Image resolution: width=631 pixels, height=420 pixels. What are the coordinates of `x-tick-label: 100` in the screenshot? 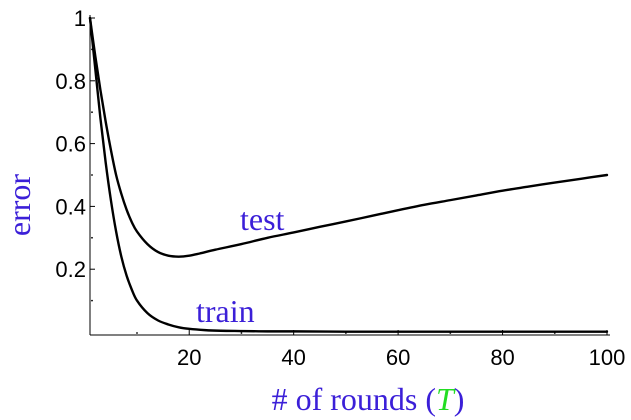 It's located at (607, 357).